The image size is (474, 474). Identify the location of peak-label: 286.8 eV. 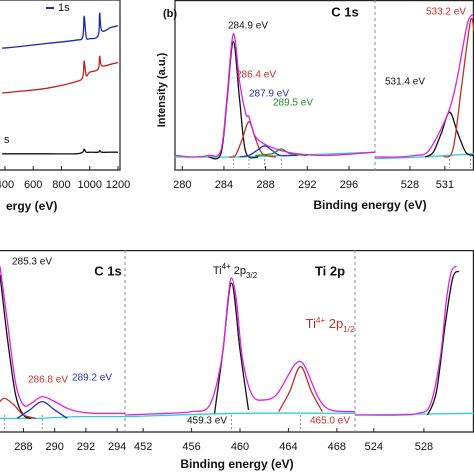
(48, 380).